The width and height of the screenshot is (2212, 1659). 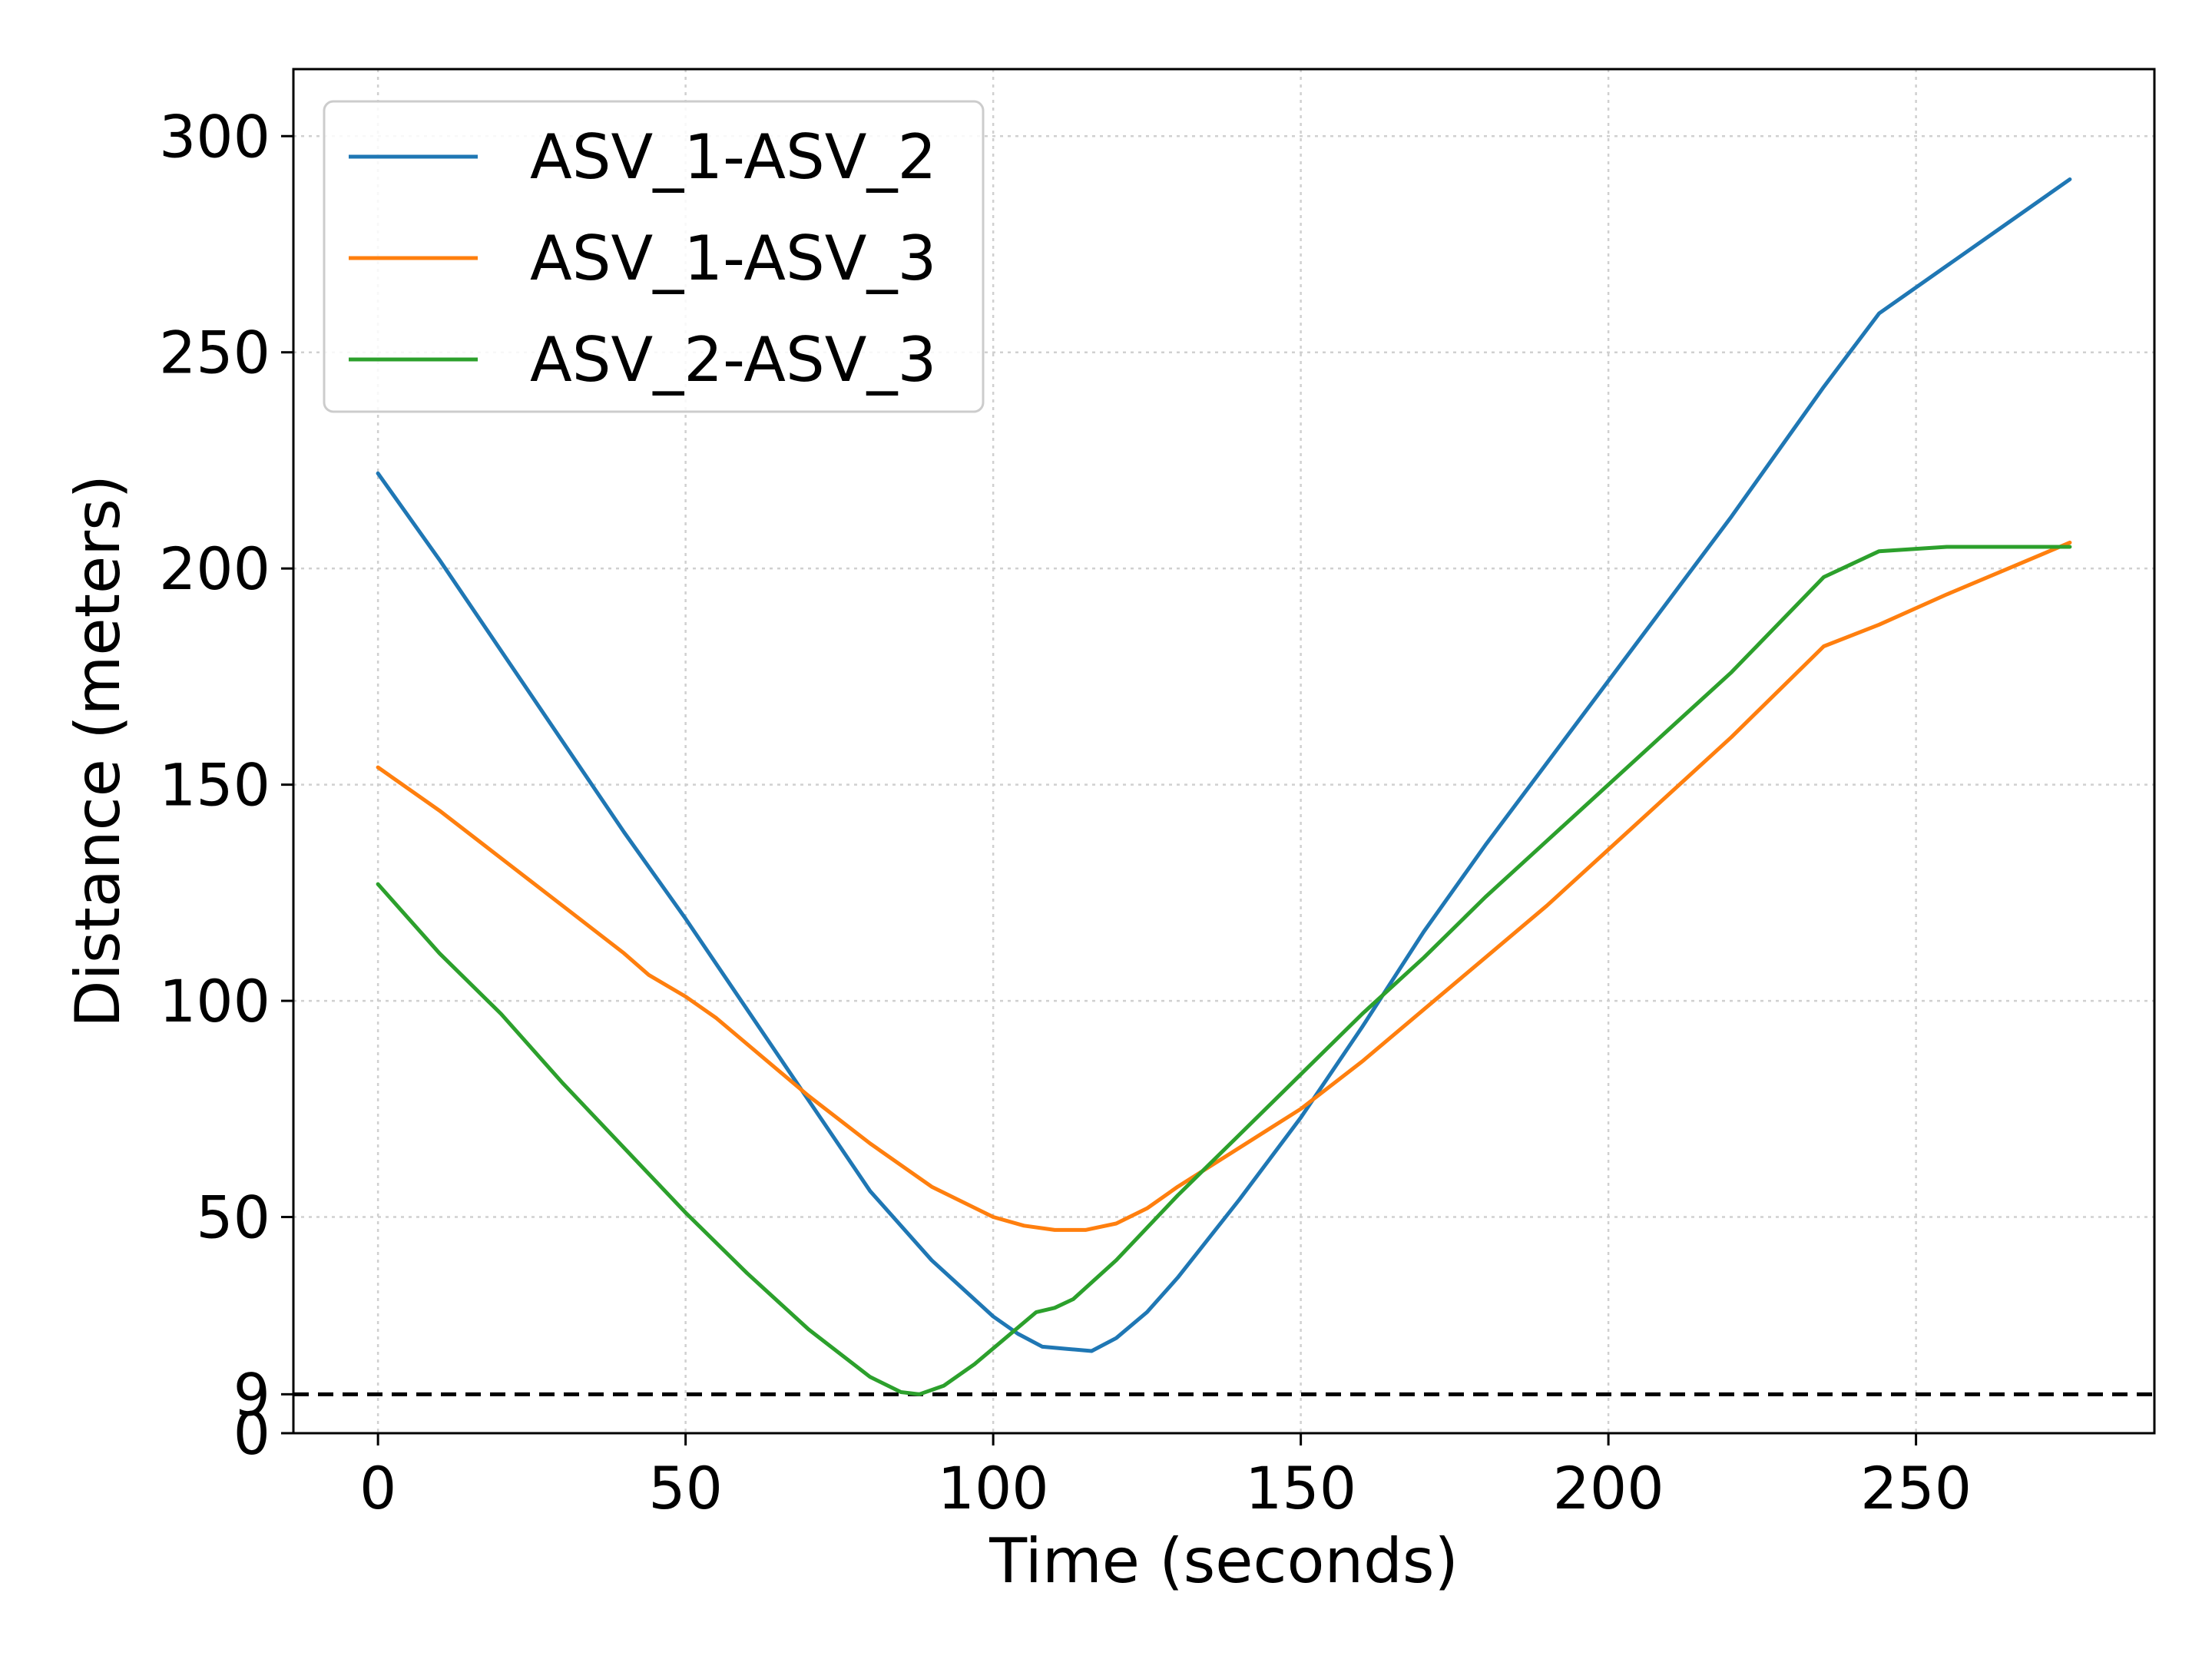 I want to click on legend-box, so click(x=654, y=256).